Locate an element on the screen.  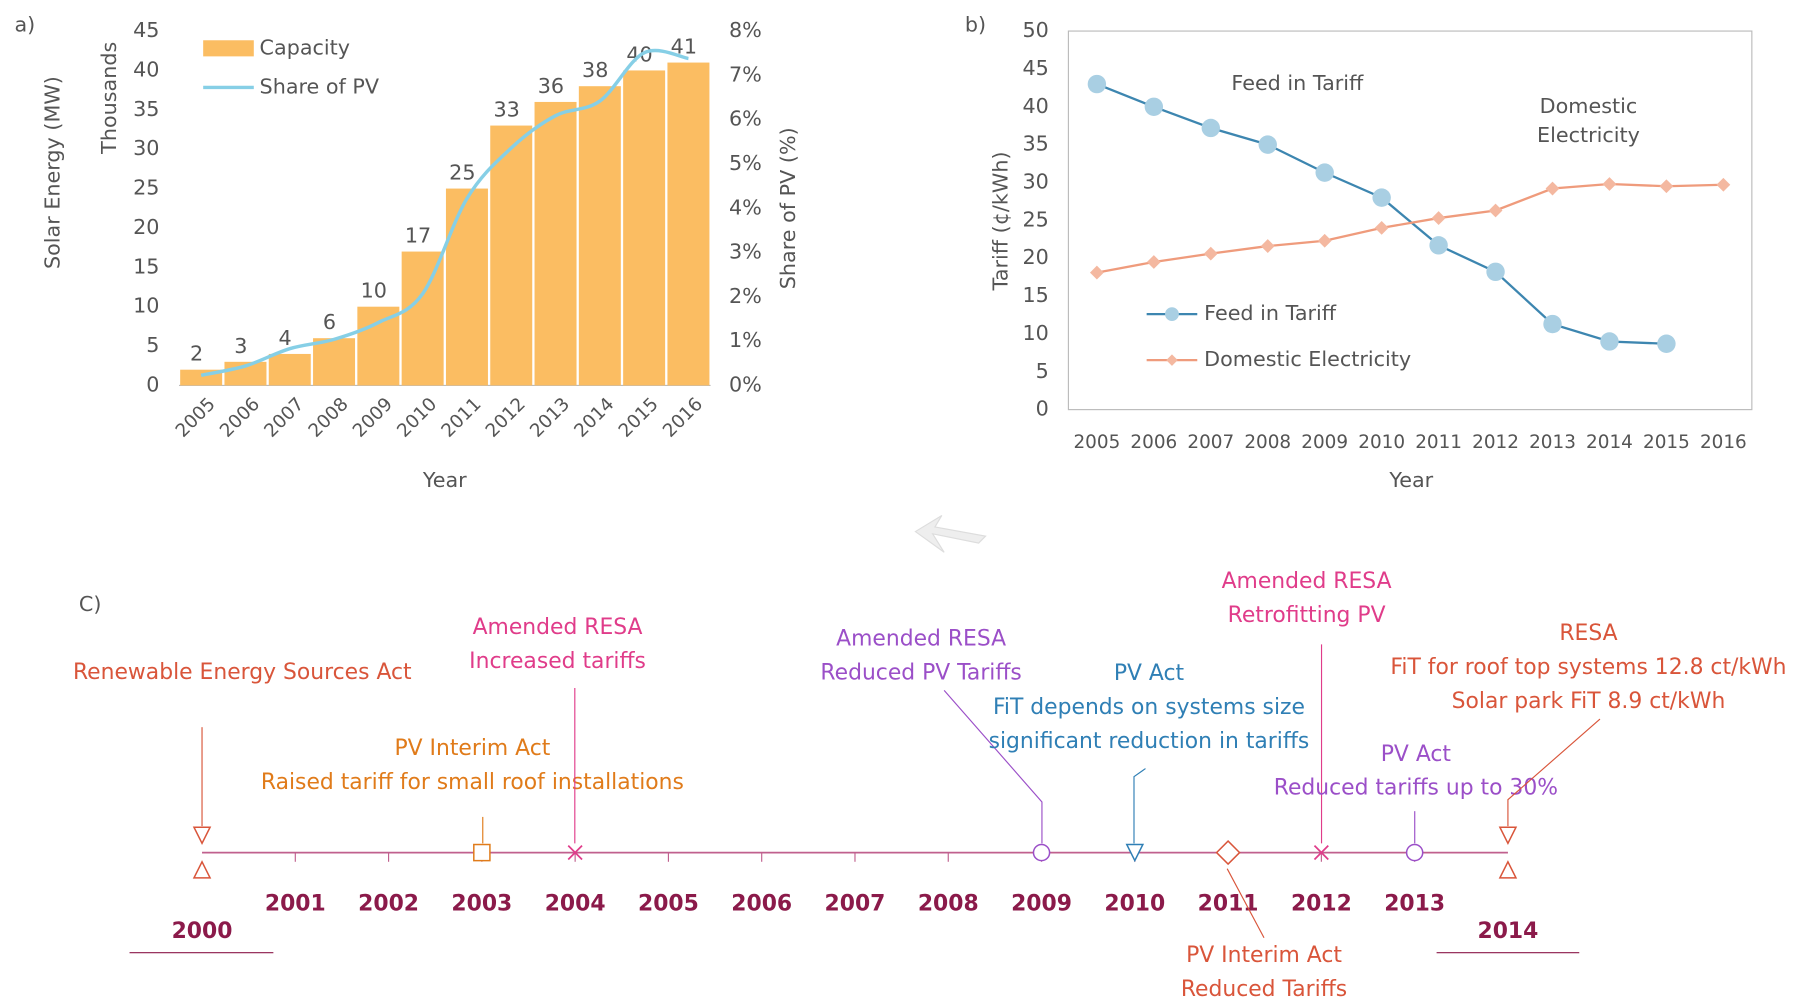
y-tick-label: 30 is located at coordinates (1035, 181).